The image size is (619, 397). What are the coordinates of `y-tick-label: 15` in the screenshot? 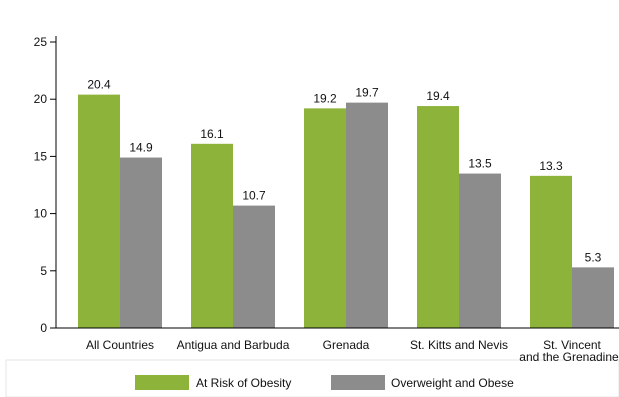 It's located at (41, 156).